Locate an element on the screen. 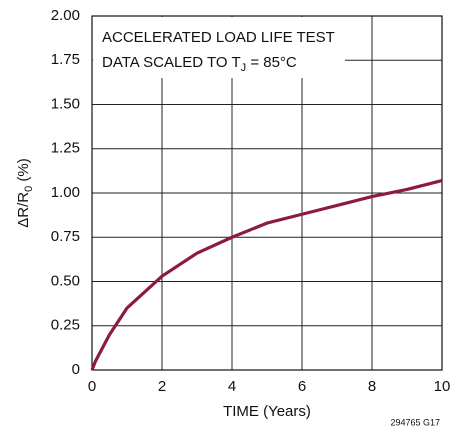 Image resolution: width=468 pixels, height=434 pixels. y-tick-label: 1.25 is located at coordinates (65, 148).